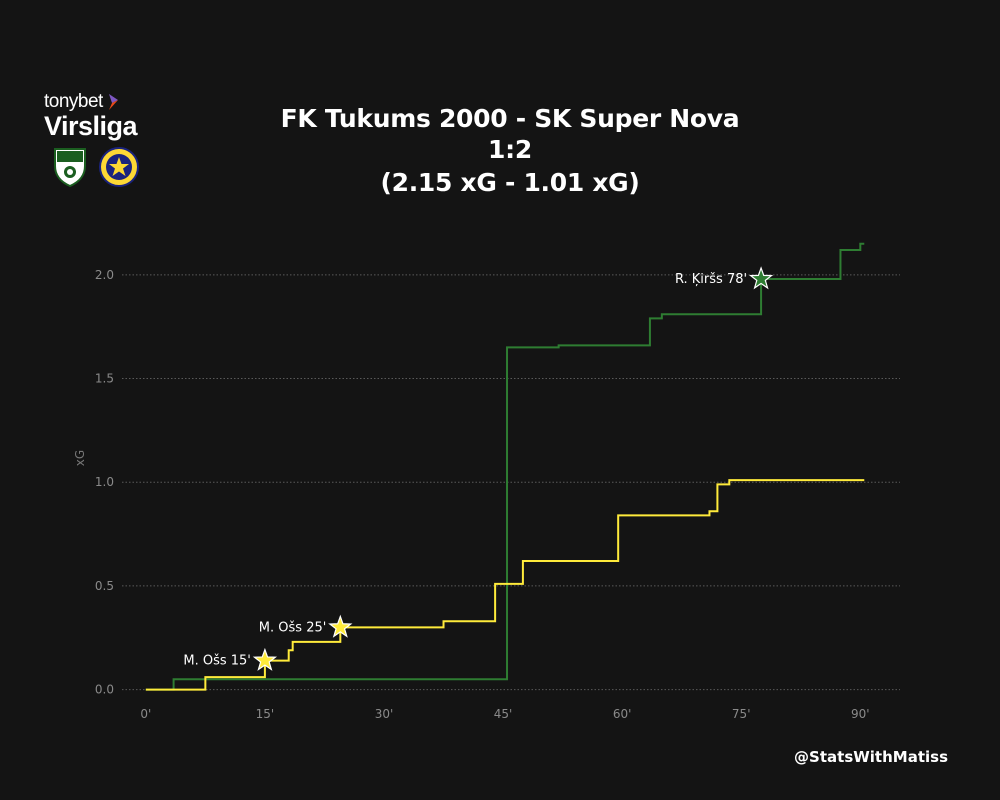 Image resolution: width=1000 pixels, height=800 pixels. I want to click on chart-xg-summary: (2.15 xG - 1.01 xG), so click(510, 182).